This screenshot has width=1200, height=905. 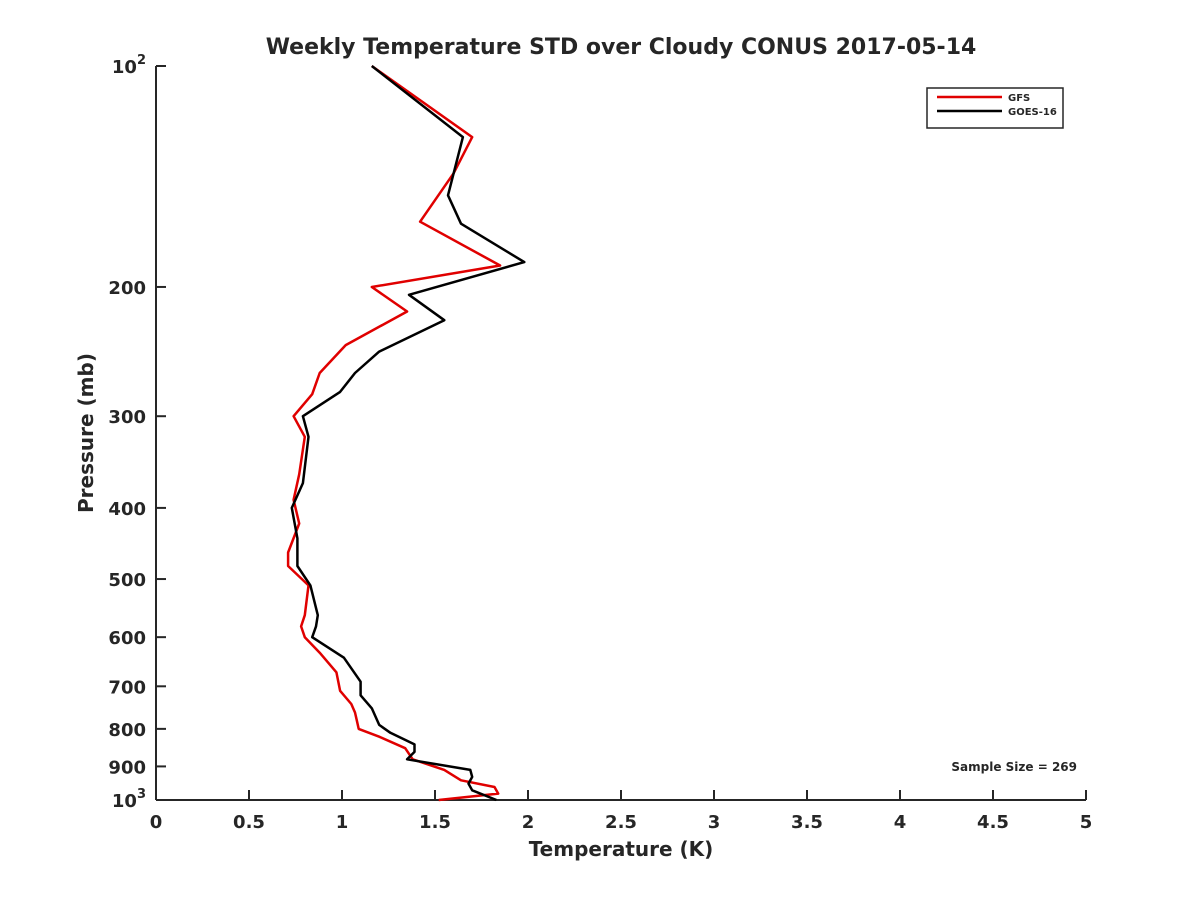 What do you see at coordinates (86, 433) in the screenshot?
I see `y-axis-label: Pressure (mb)` at bounding box center [86, 433].